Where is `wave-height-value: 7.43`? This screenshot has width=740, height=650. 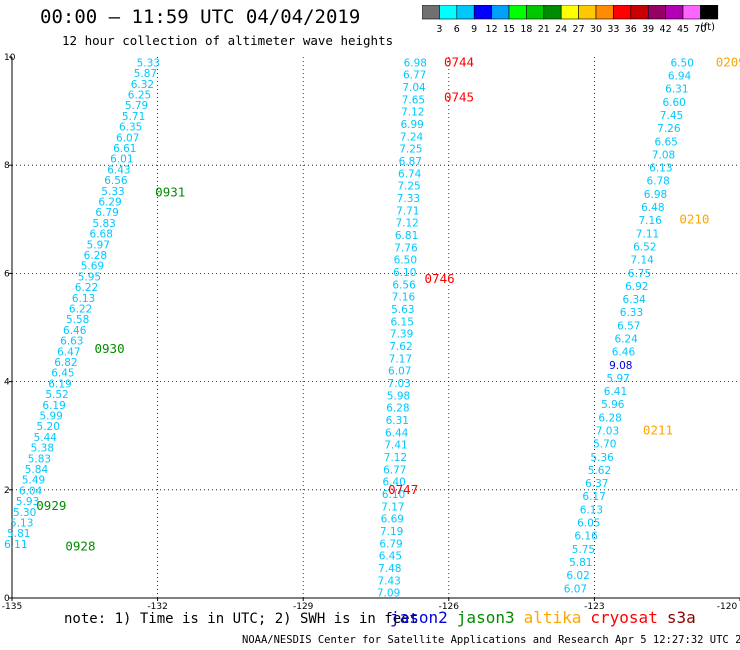
wave-height-value: 7.43 is located at coordinates (388, 581).